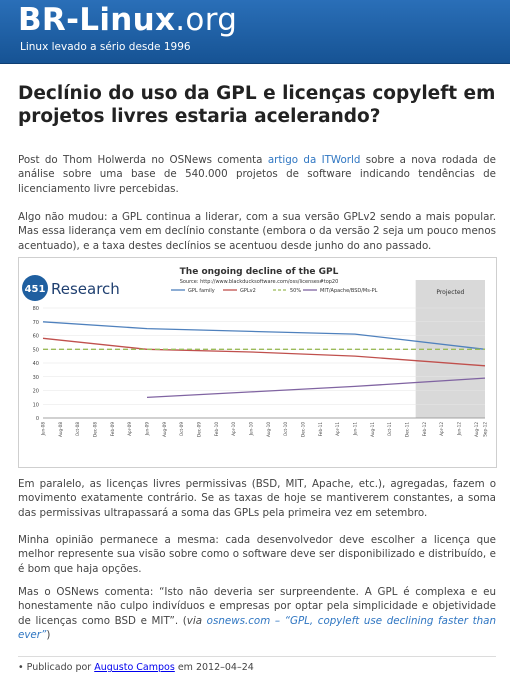  Describe the element at coordinates (201, 291) in the screenshot. I see `legend-label: GPL family` at that location.